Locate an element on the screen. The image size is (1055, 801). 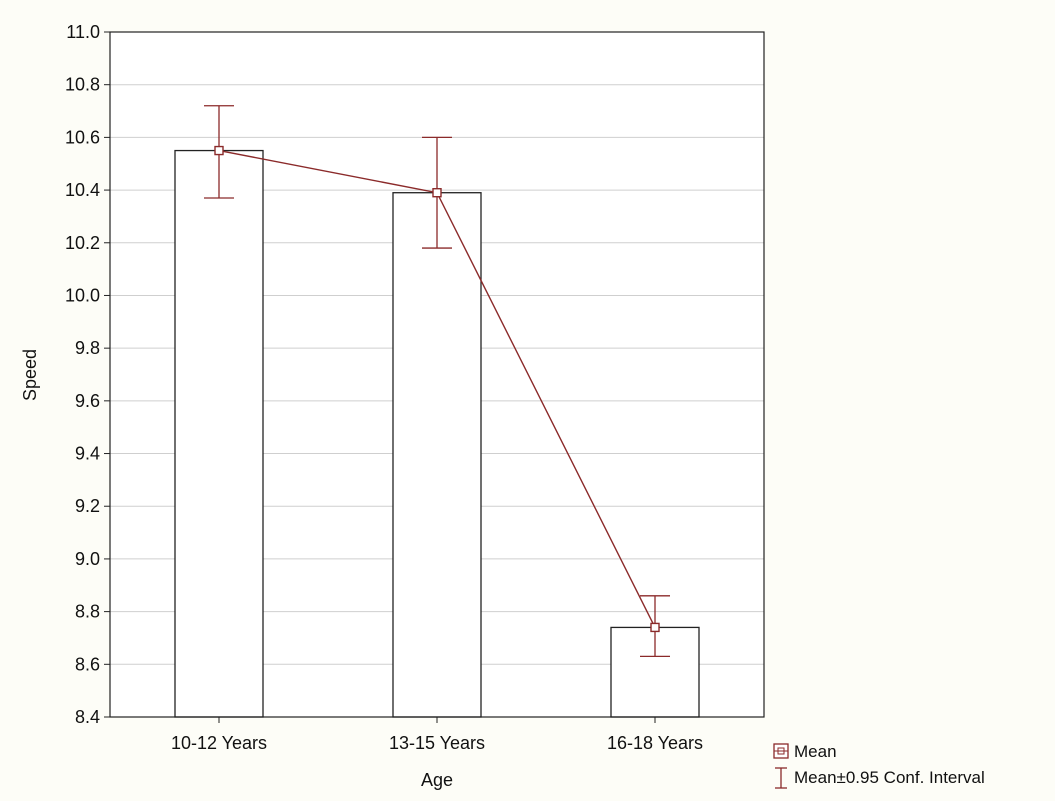
x-tick-labels: 10-12 Years 13-15 Years 16-18 Years is located at coordinates (437, 735).